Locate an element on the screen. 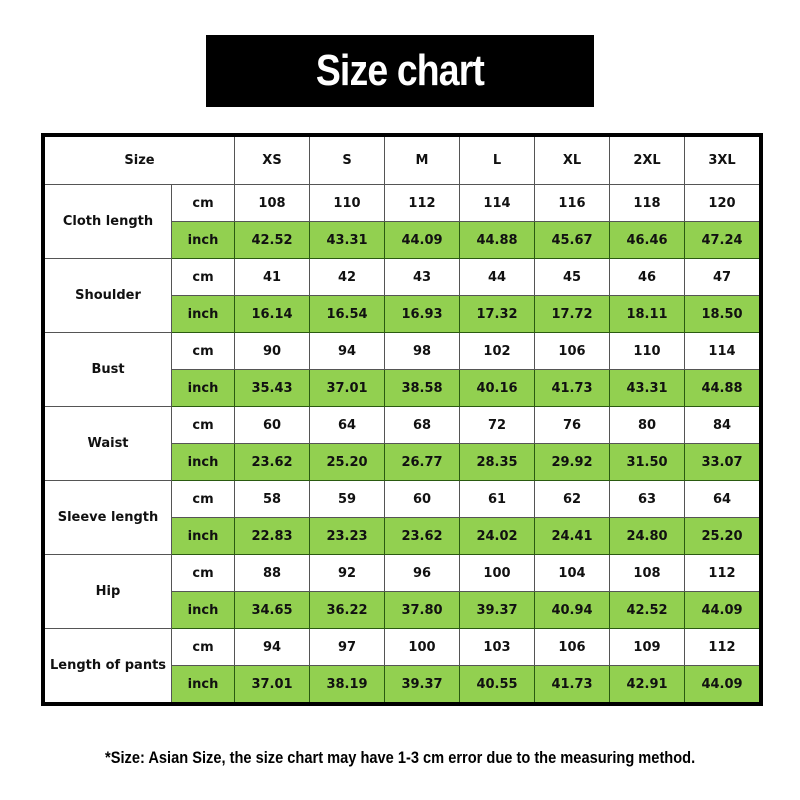 The height and width of the screenshot is (800, 800). cm-value: 63 is located at coordinates (647, 499).